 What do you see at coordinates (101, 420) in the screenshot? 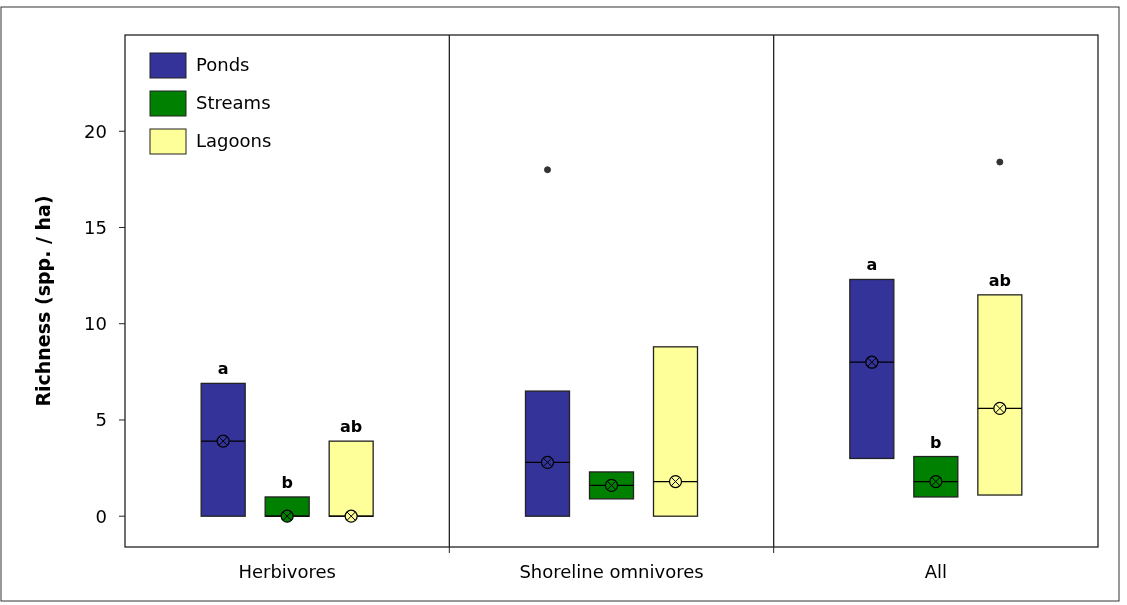
I see `y-tick-label: 5` at bounding box center [101, 420].